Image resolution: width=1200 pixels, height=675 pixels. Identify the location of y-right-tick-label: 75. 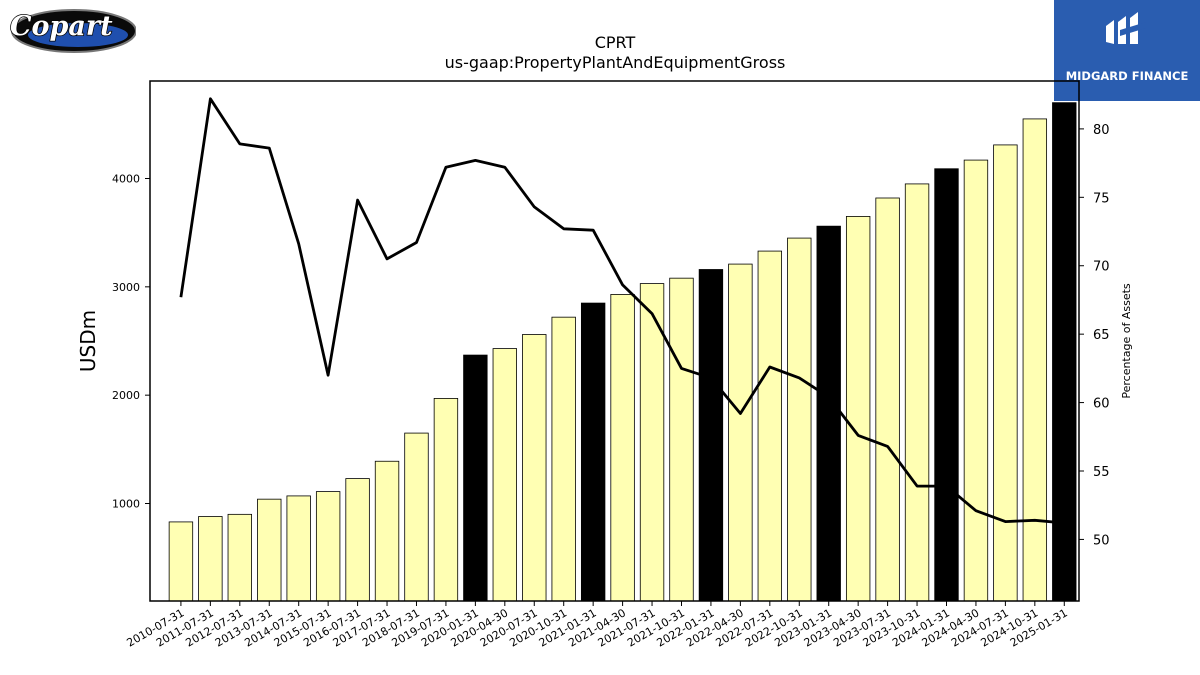
(1101, 198).